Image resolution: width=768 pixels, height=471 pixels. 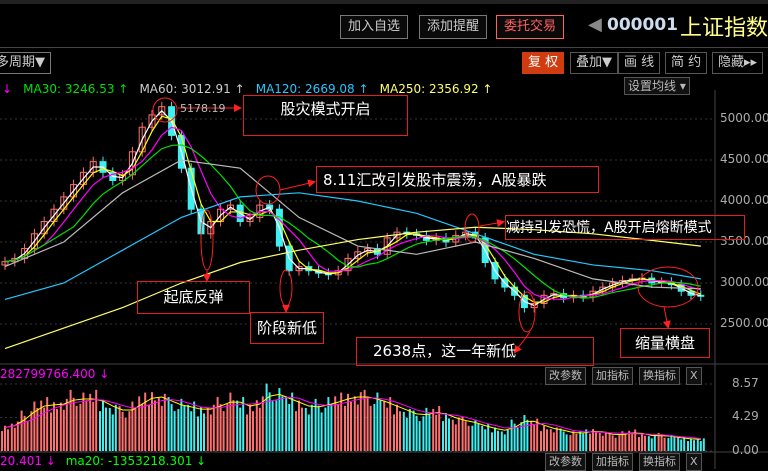 I want to click on bottom-params-button: 改参数, so click(x=565, y=462).